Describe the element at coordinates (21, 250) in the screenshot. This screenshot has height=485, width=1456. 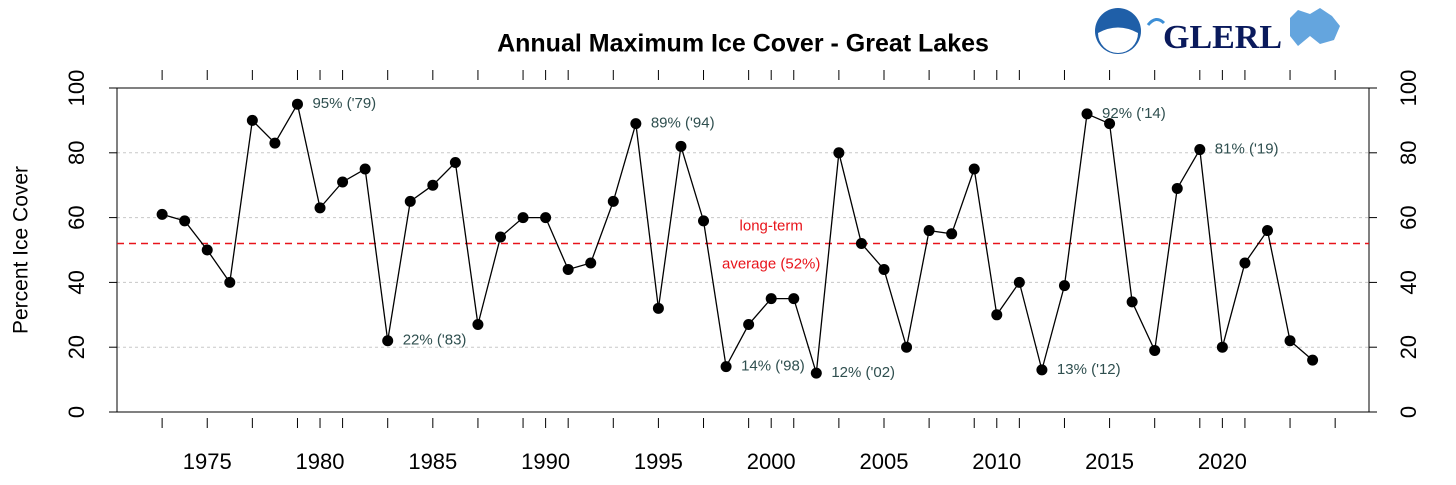
I see `y-axis-label: Percent Ice Cover` at that location.